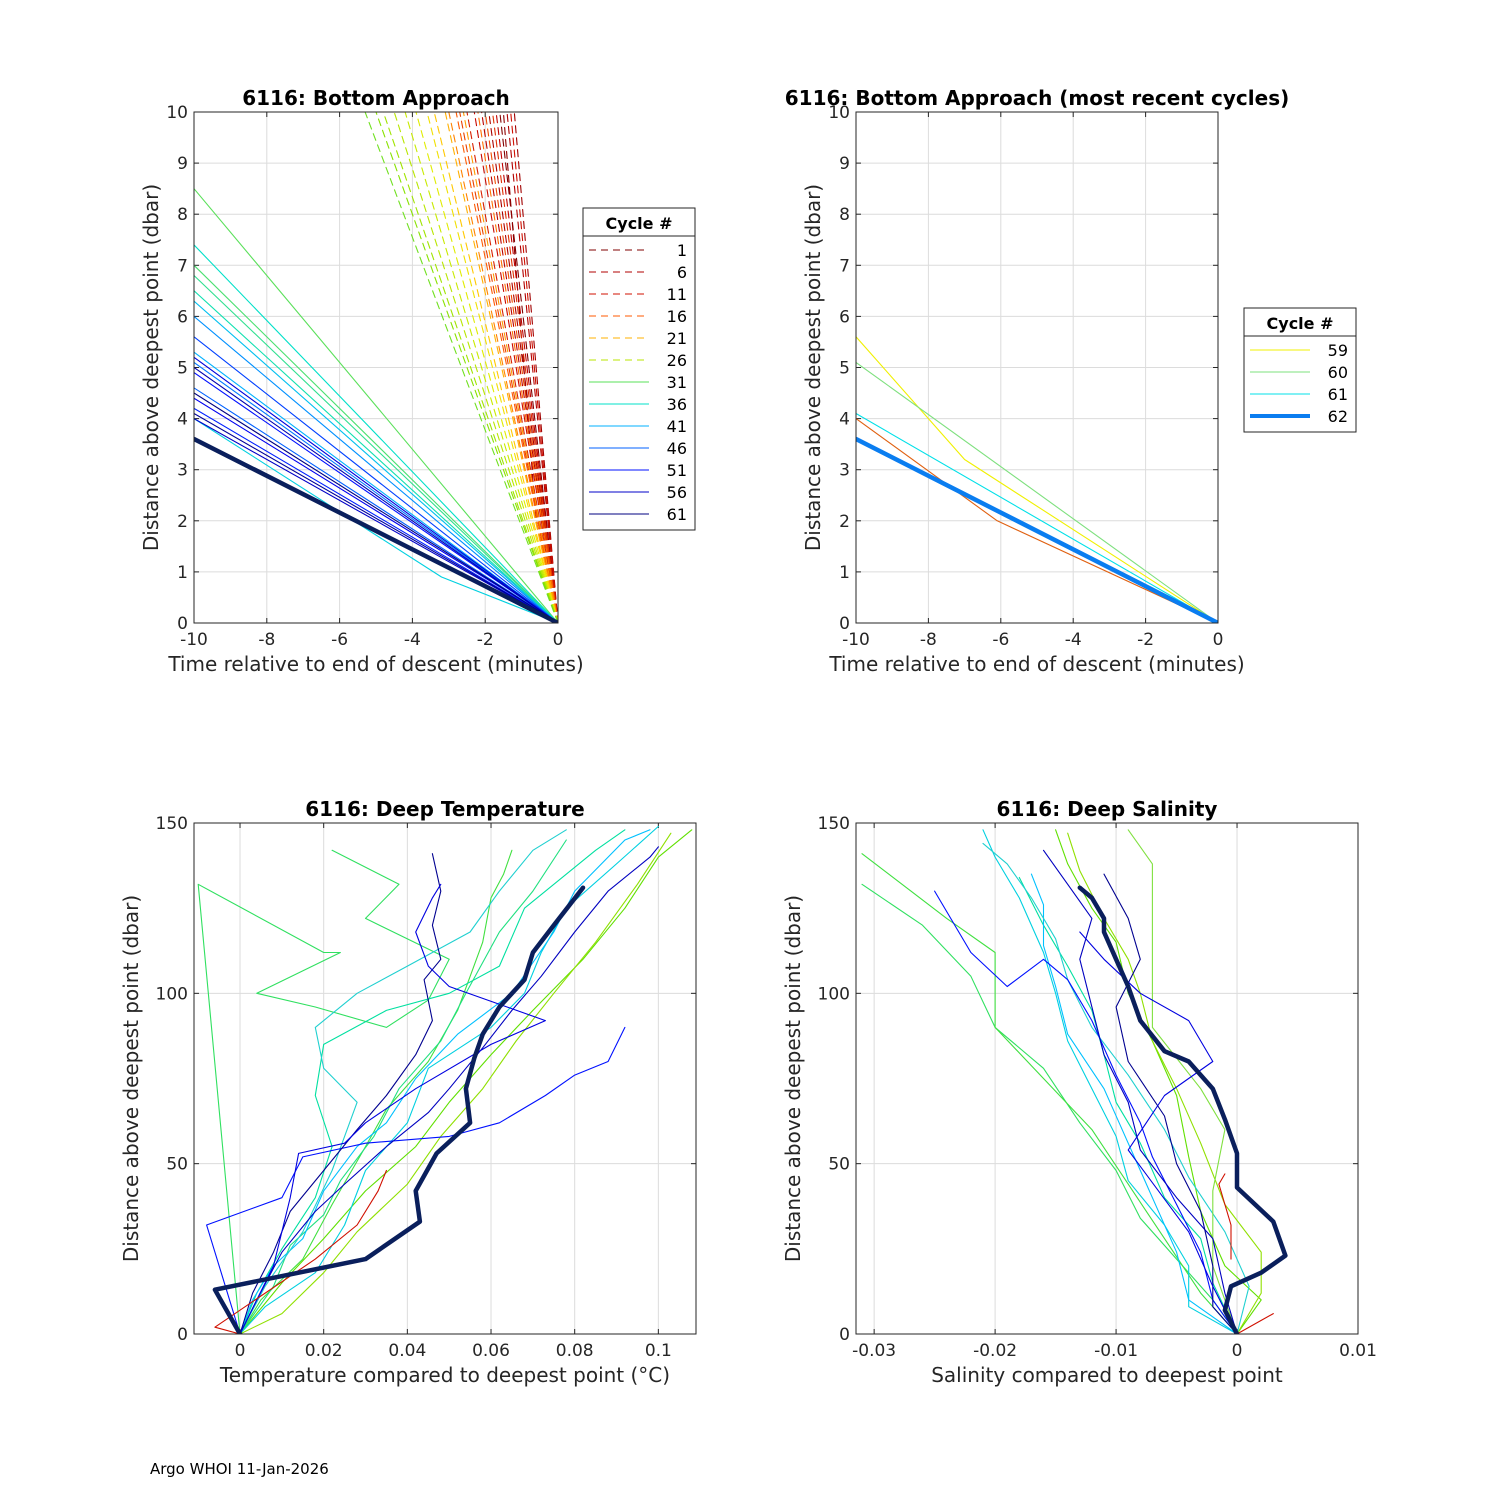  What do you see at coordinates (491, 1351) in the screenshot?
I see `x-tick-label: 0.06` at bounding box center [491, 1351].